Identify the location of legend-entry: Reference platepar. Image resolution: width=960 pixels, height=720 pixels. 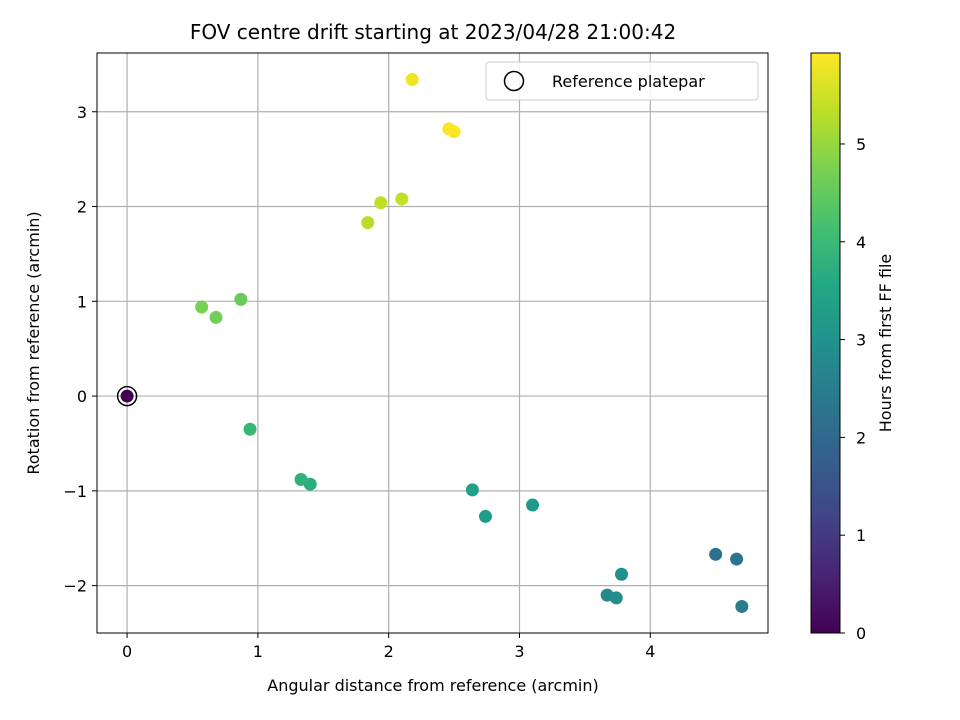
(628, 81).